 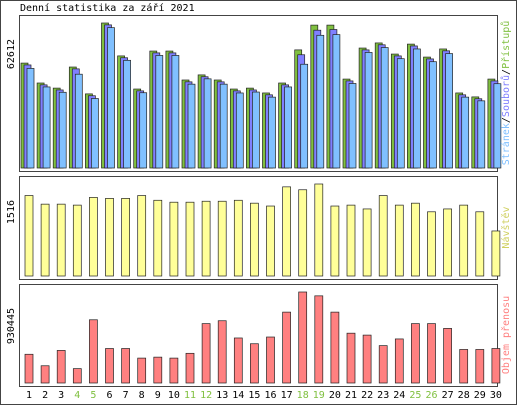 I want to click on y-tick-label: 1516, so click(x=11, y=212).